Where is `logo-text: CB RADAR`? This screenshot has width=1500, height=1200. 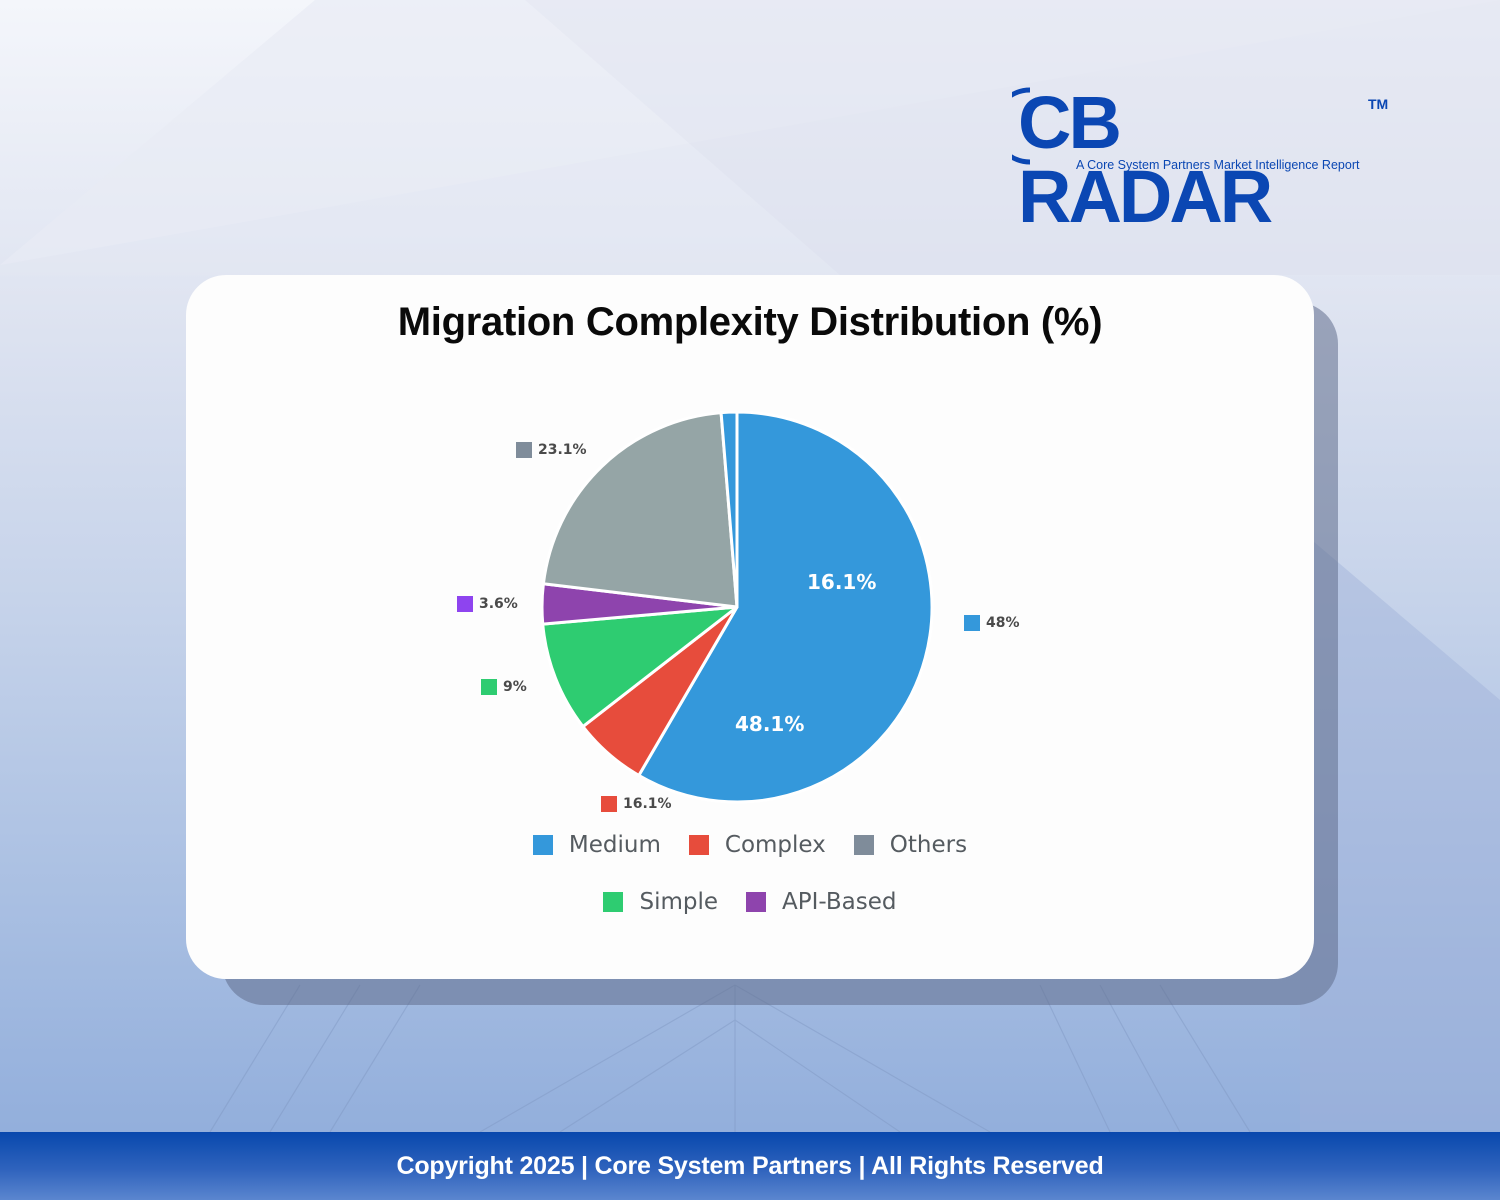 logo-text: CB RADAR is located at coordinates (1145, 159).